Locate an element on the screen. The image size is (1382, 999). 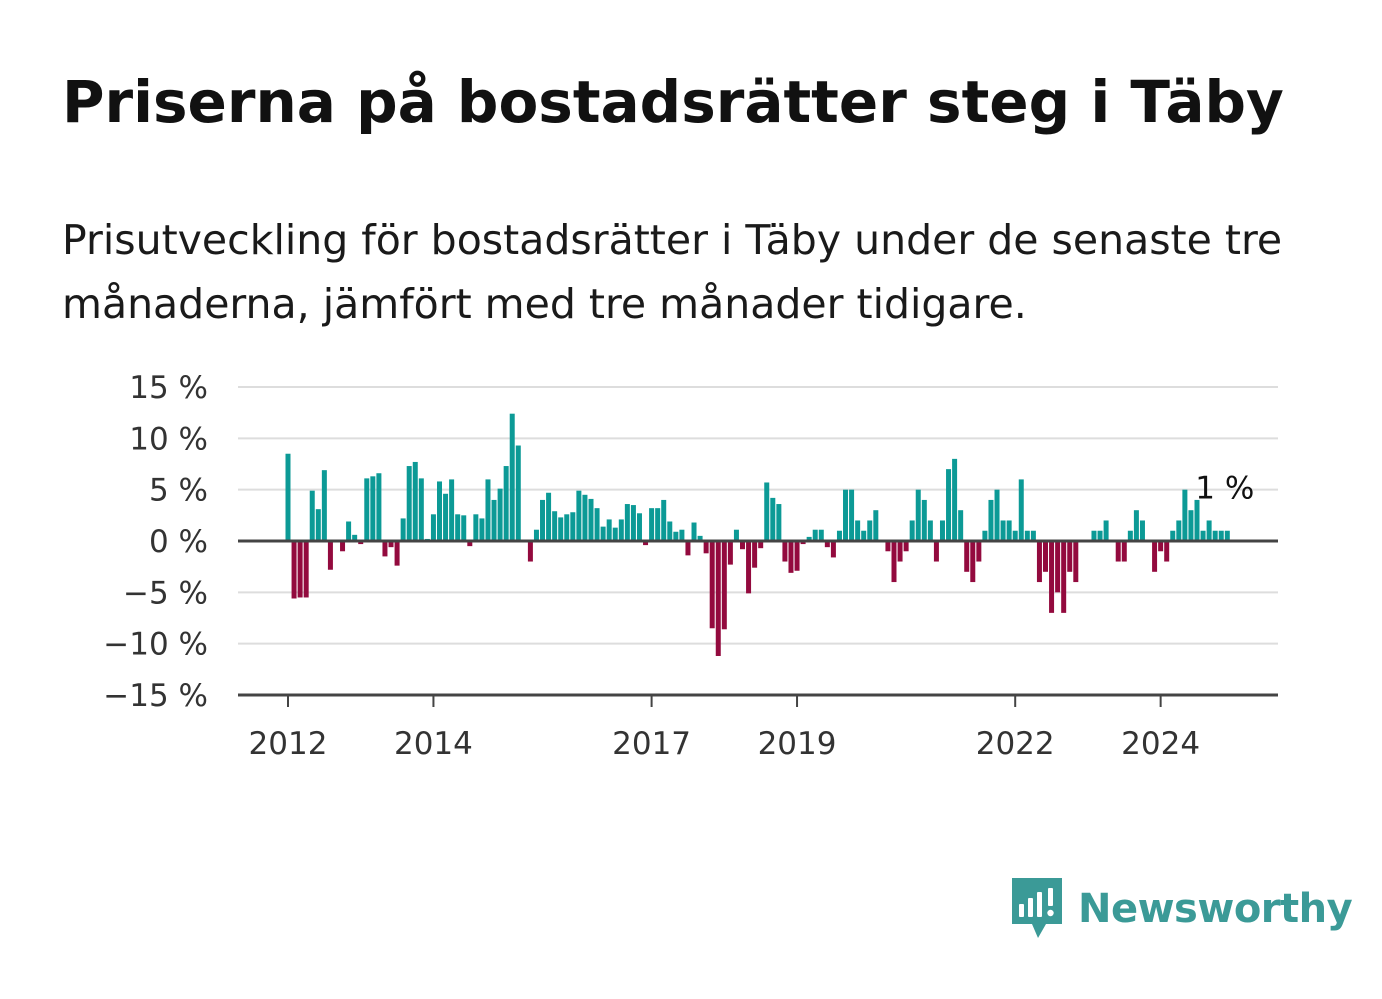
x-tick-label: 2024 is located at coordinates (1160, 744).